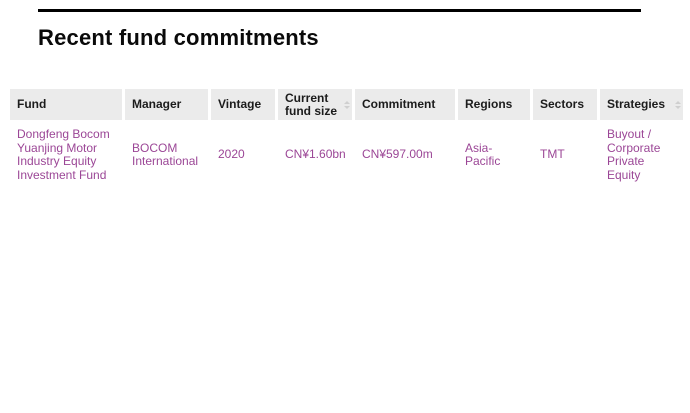 The height and width of the screenshot is (413, 690). Describe the element at coordinates (636, 104) in the screenshot. I see `column-header-label: Strategies` at that location.